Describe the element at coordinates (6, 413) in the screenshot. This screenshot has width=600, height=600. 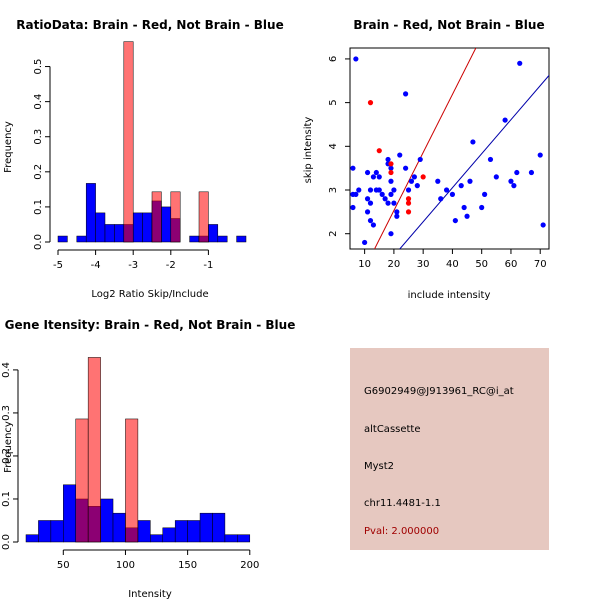
I see `intensity-y-tick-label-3: 0.3` at that location.